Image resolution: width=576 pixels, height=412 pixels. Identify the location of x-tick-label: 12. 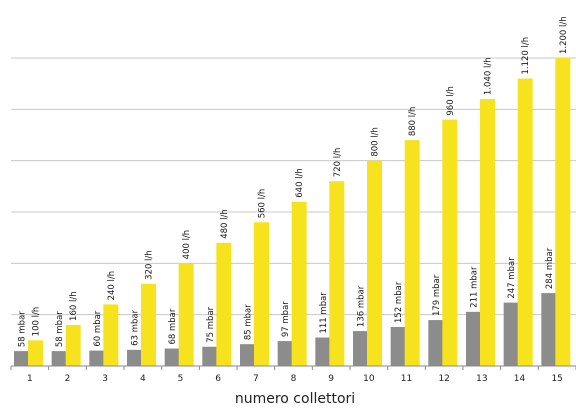
(443, 379).